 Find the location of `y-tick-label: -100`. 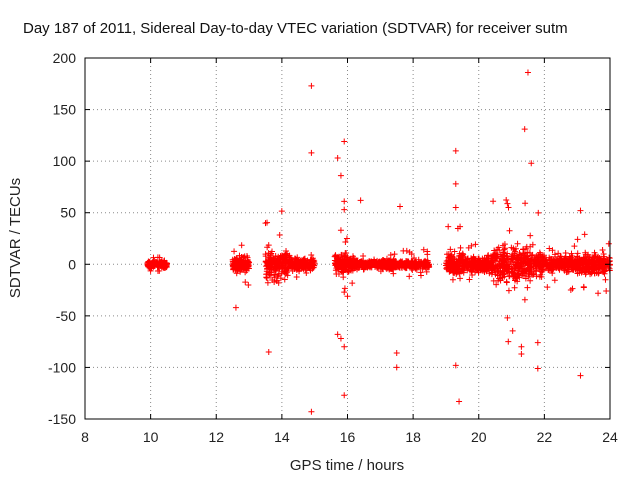

y-tick-label: -100 is located at coordinates (62, 367).